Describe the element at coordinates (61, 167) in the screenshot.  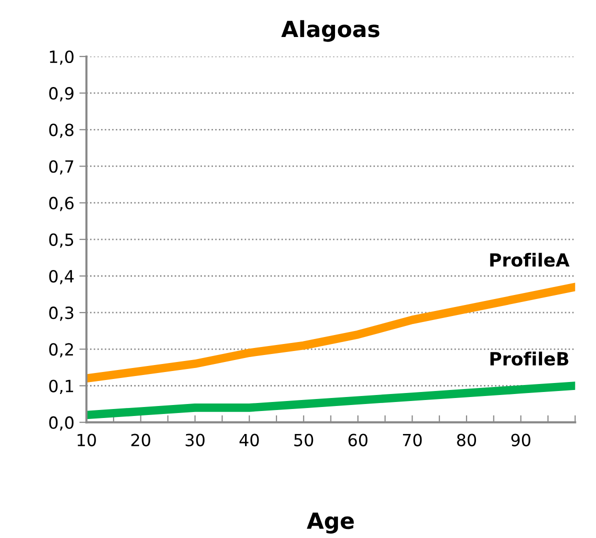
I see `y-tick-label: 0,7` at that location.